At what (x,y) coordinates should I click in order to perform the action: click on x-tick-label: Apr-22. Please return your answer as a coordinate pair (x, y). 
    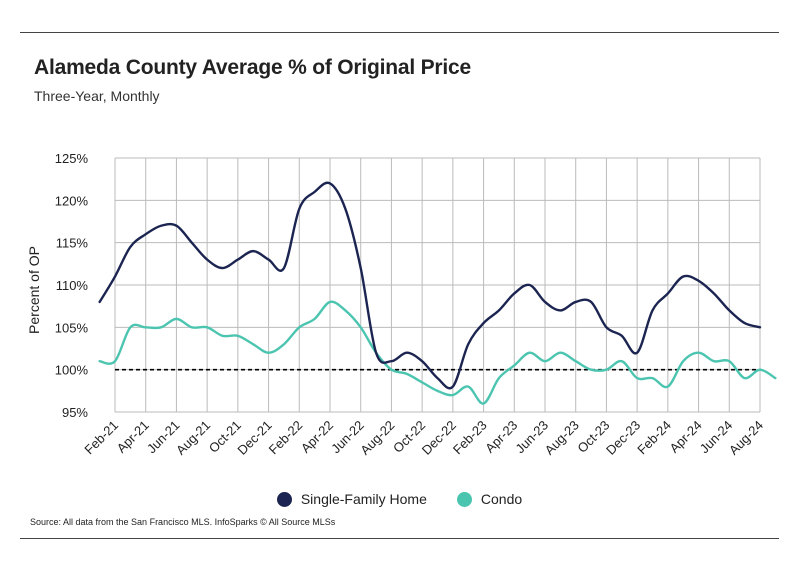
    Looking at the image, I should click on (317, 437).